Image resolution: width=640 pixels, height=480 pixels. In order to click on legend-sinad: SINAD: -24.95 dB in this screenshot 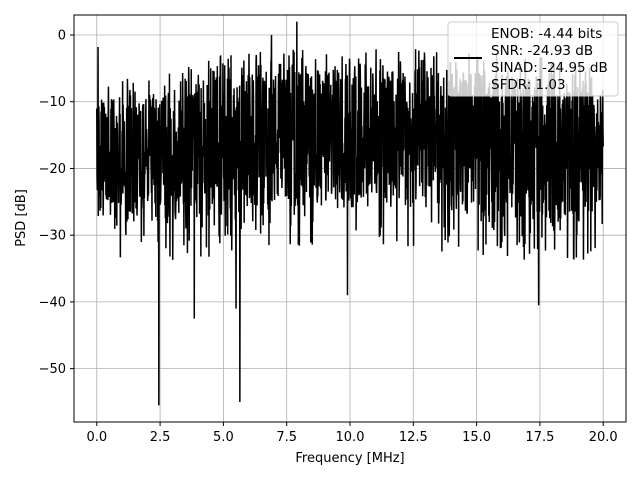, I will do `click(549, 68)`.